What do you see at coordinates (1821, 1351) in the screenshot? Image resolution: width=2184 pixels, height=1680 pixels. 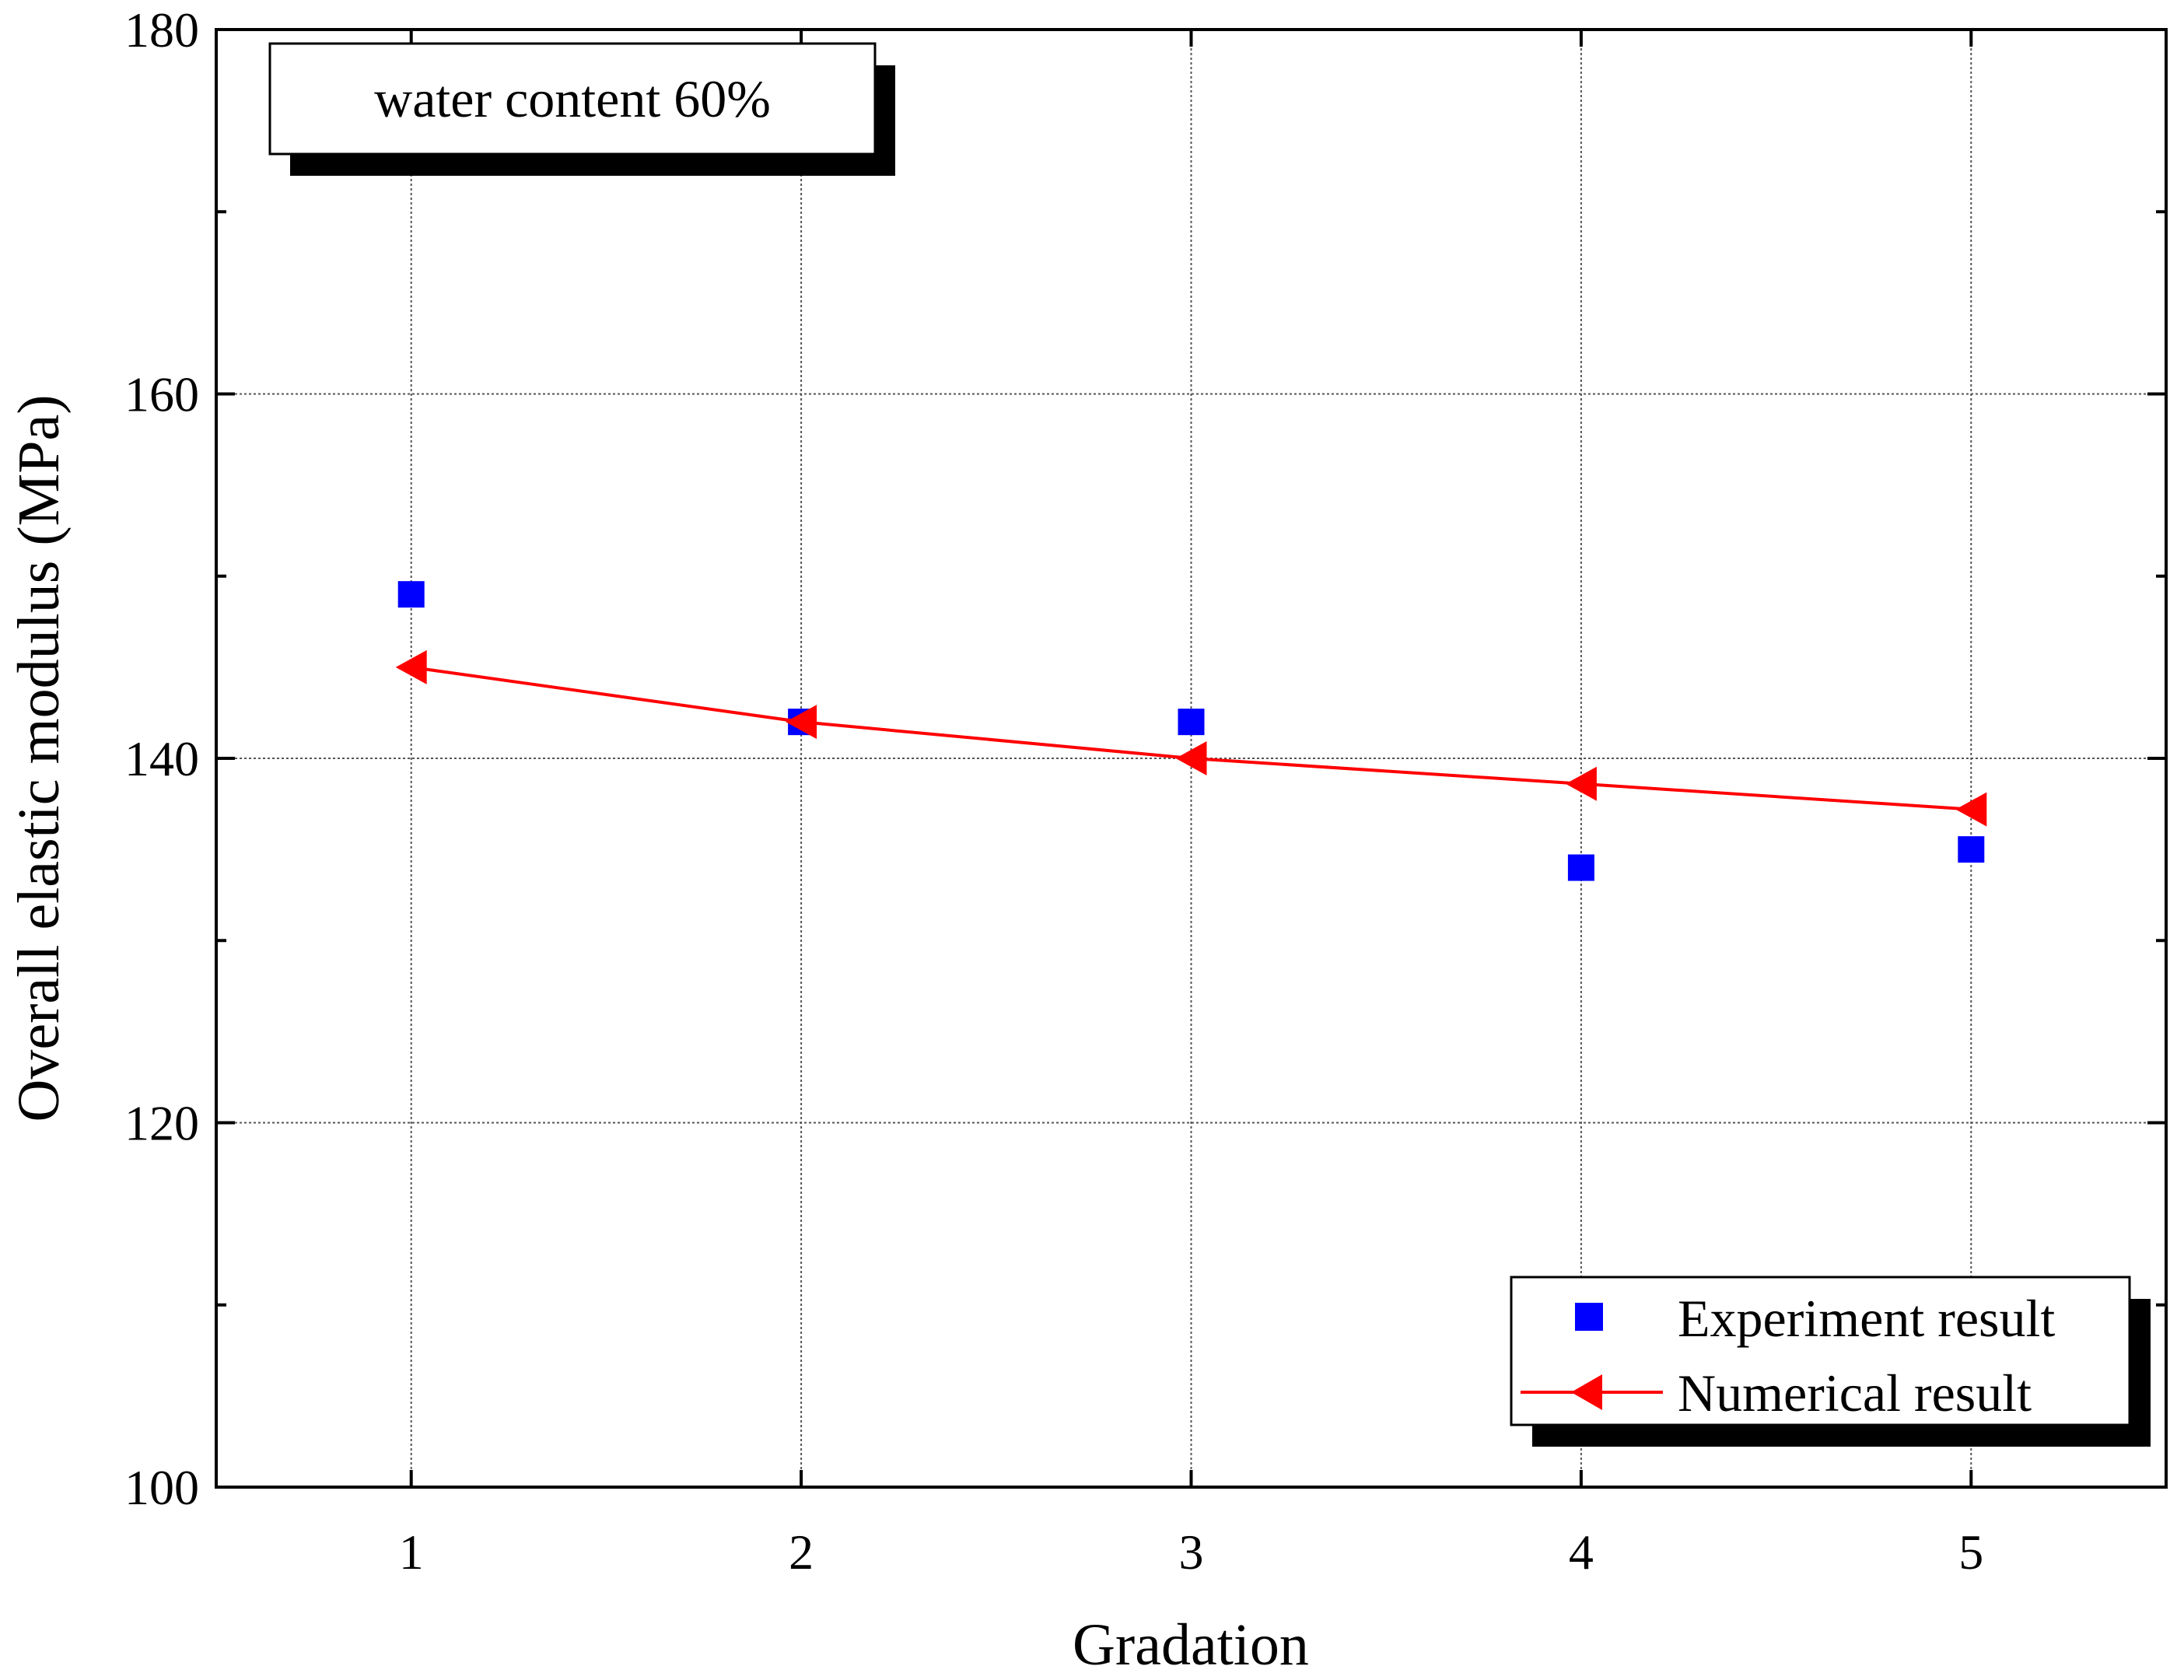 I see `legend-frame` at bounding box center [1821, 1351].